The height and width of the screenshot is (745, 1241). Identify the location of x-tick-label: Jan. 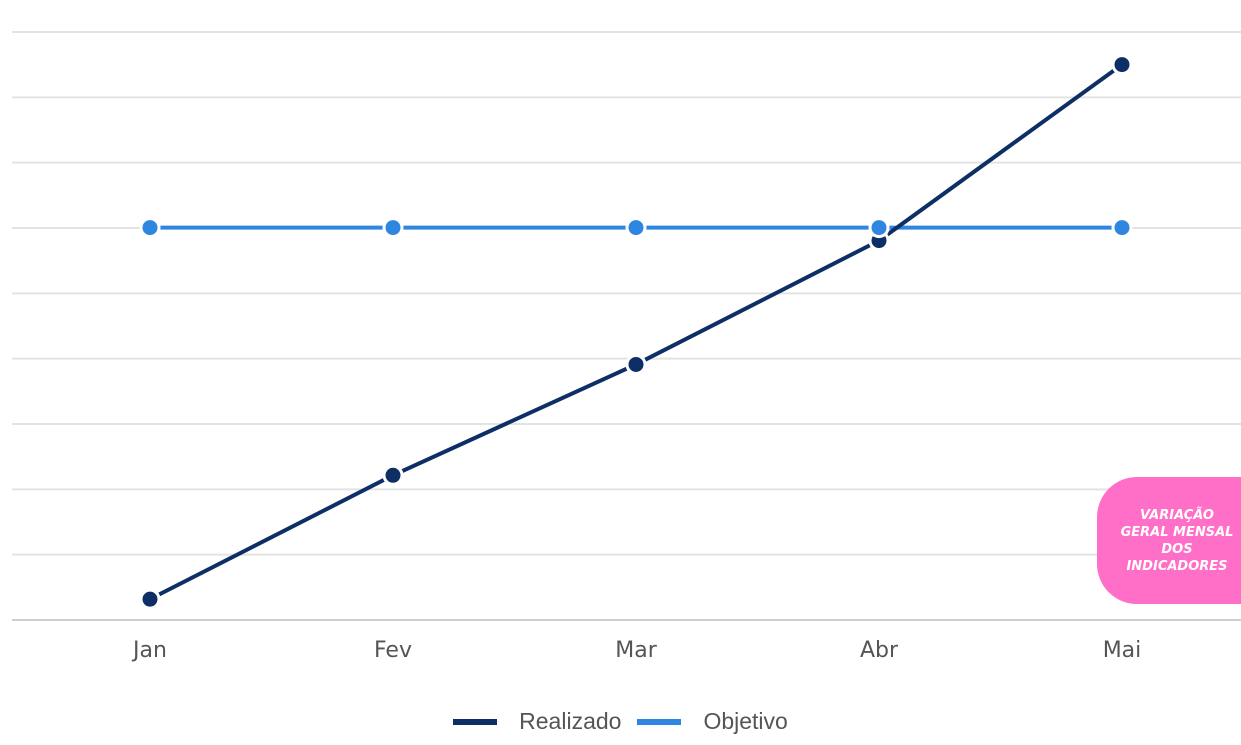
(149, 650).